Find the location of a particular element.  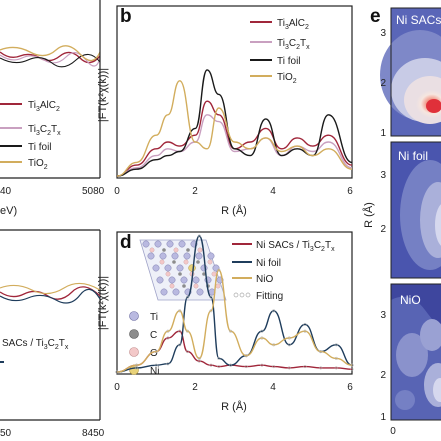

panel-a-curve-ti3alc2 is located at coordinates (50, 57).